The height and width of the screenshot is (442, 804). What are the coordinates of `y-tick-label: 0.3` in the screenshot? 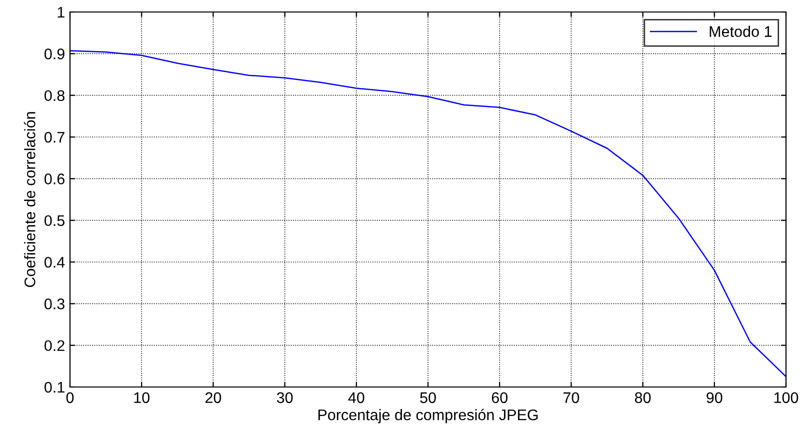 It's located at (54, 304).